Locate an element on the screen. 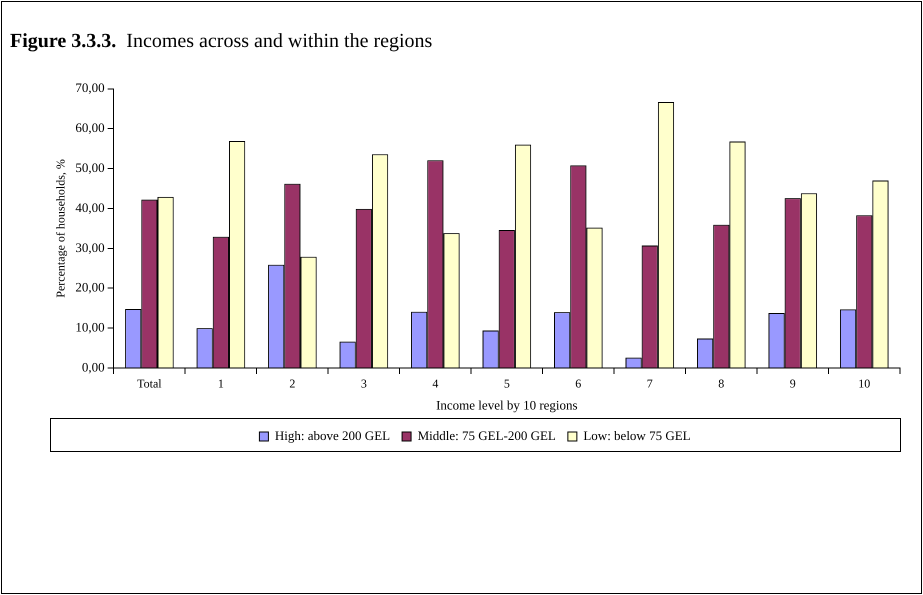 This screenshot has width=923, height=595. legend-label: High: above 200 GEL is located at coordinates (332, 435).